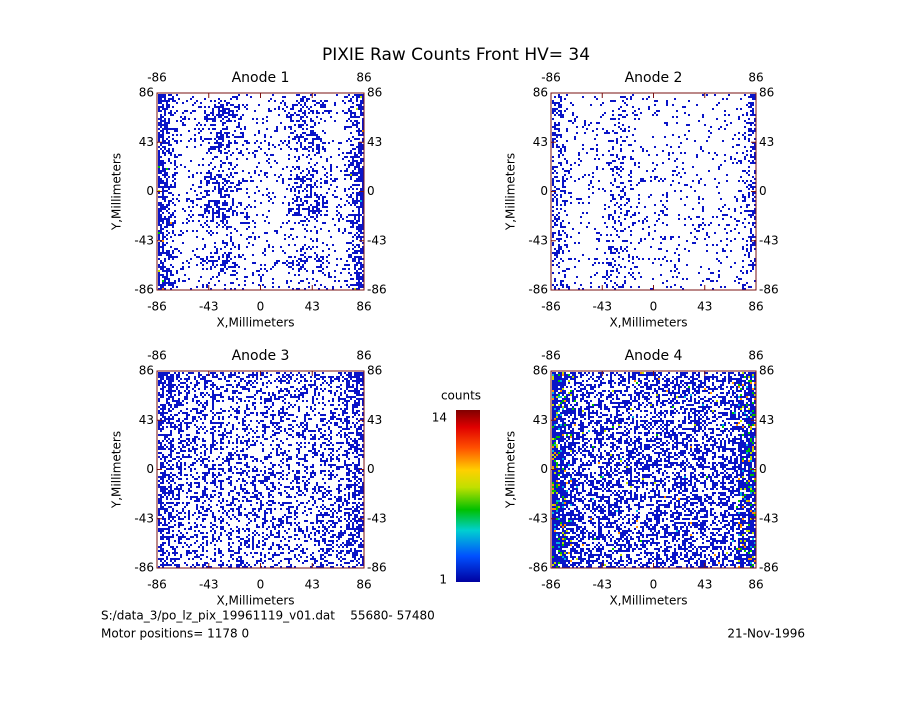 Image resolution: width=913 pixels, height=709 pixels. Describe the element at coordinates (443, 580) in the screenshot. I see `colorbar-tick-label: 1` at that location.